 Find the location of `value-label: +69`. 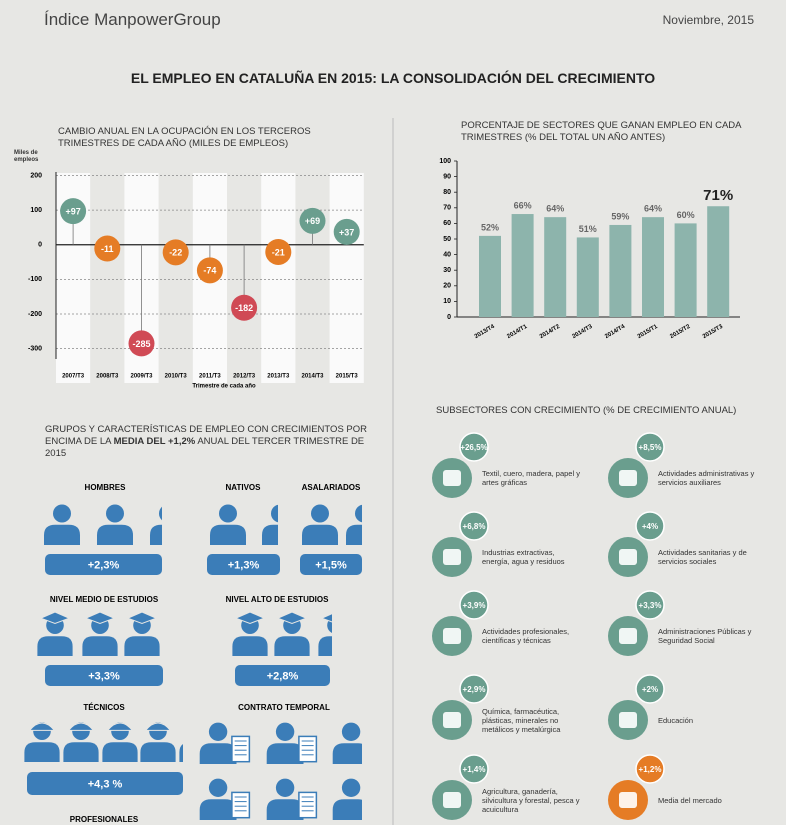

value-label: +69 is located at coordinates (312, 221).